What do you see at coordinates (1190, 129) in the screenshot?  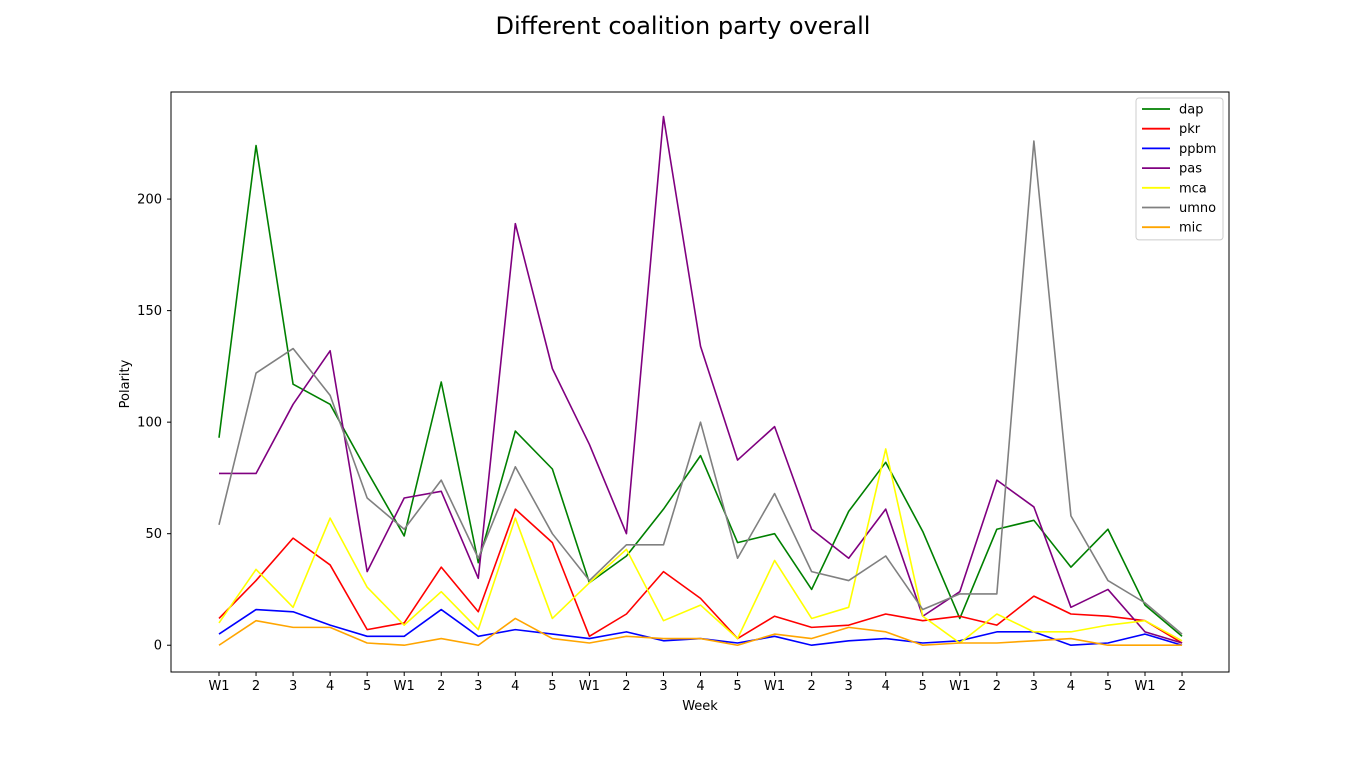 I see `legend-label-pkr: pkr` at bounding box center [1190, 129].